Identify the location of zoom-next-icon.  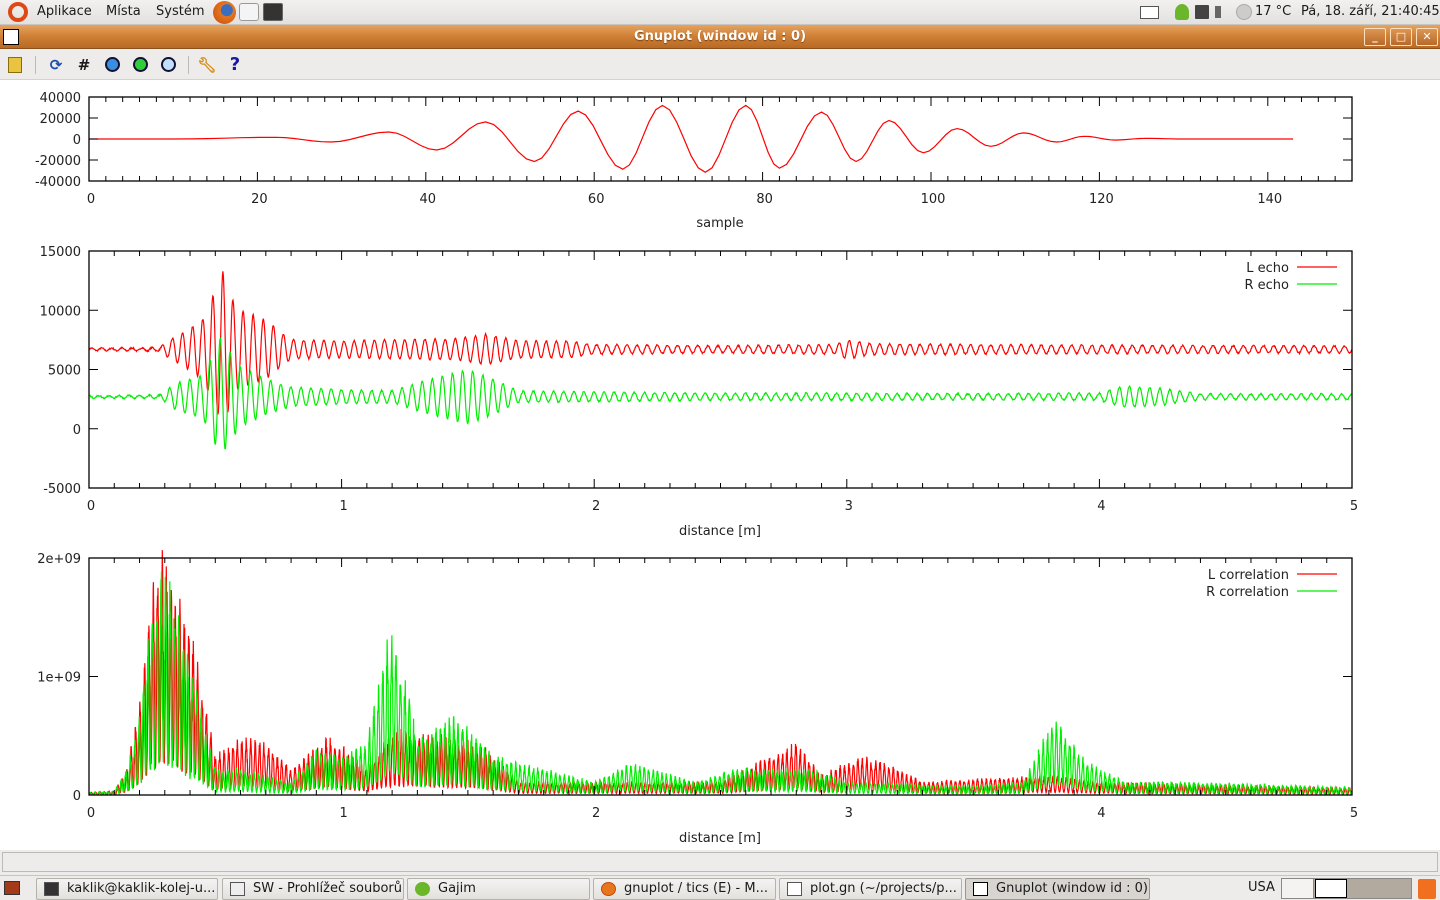
(140, 64).